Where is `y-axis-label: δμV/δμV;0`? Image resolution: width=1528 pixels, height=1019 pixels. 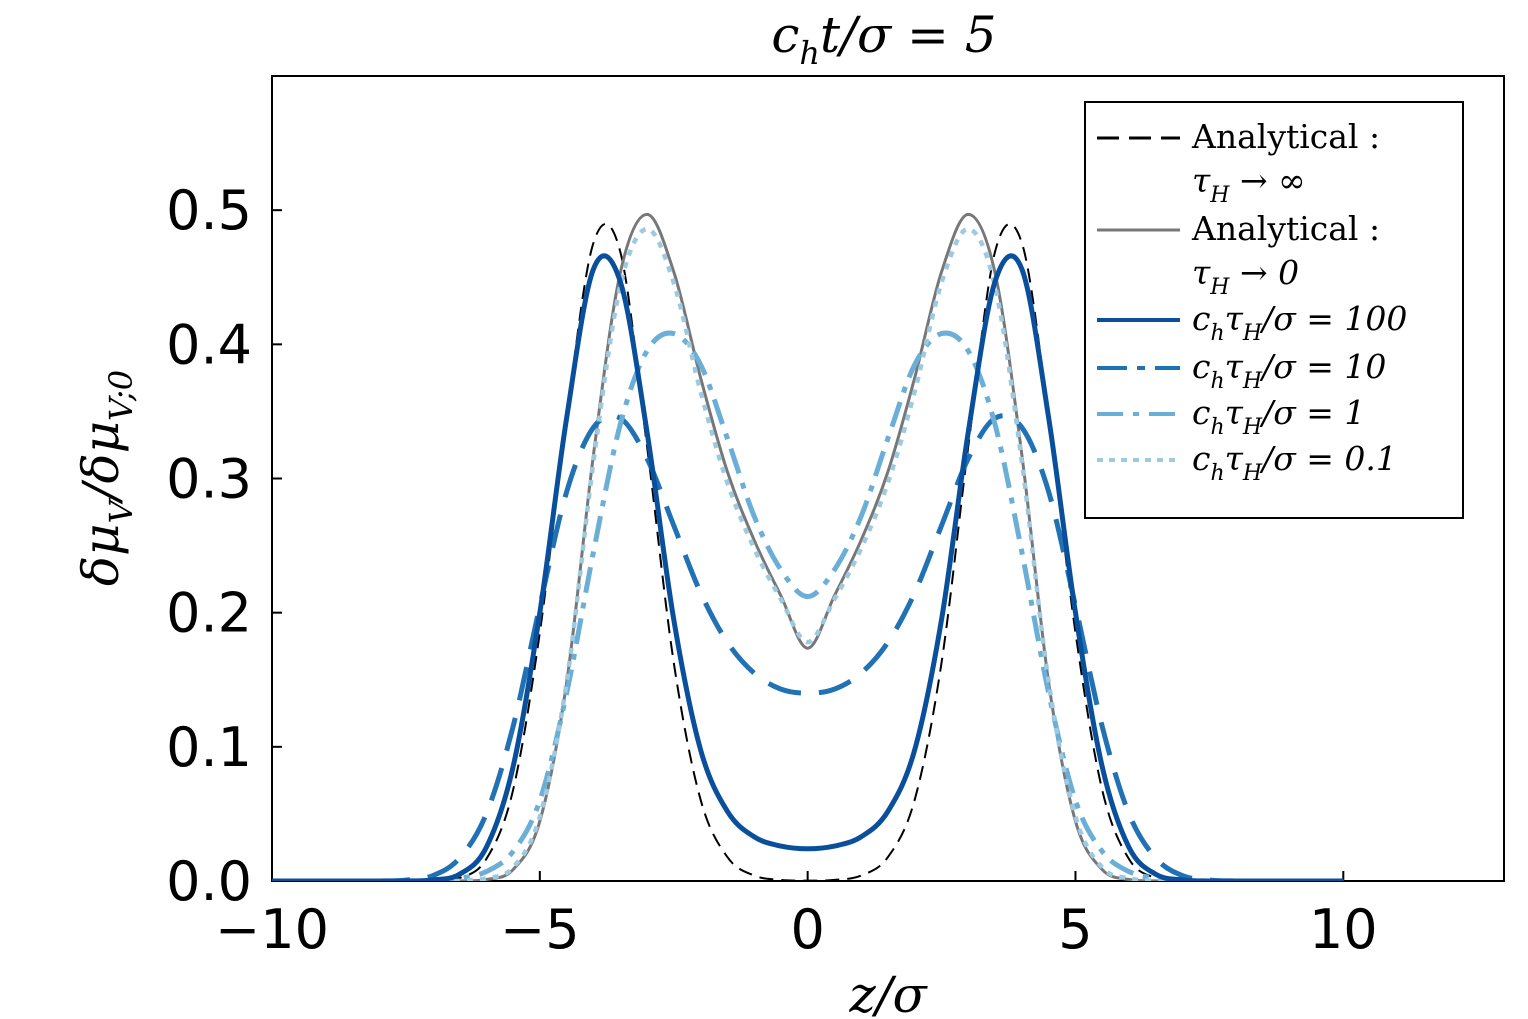 y-axis-label: δμV/δμV;0 is located at coordinates (106, 478).